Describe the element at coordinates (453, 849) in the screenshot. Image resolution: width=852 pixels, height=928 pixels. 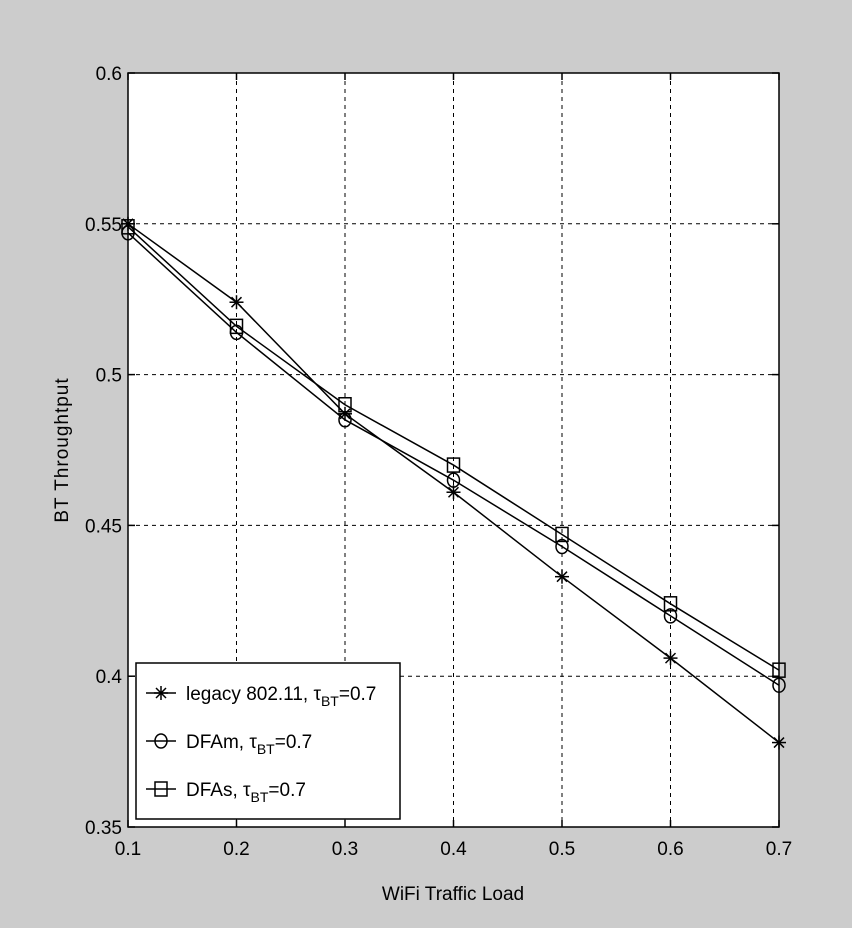
I see `x-tick-label: 0.4` at that location.